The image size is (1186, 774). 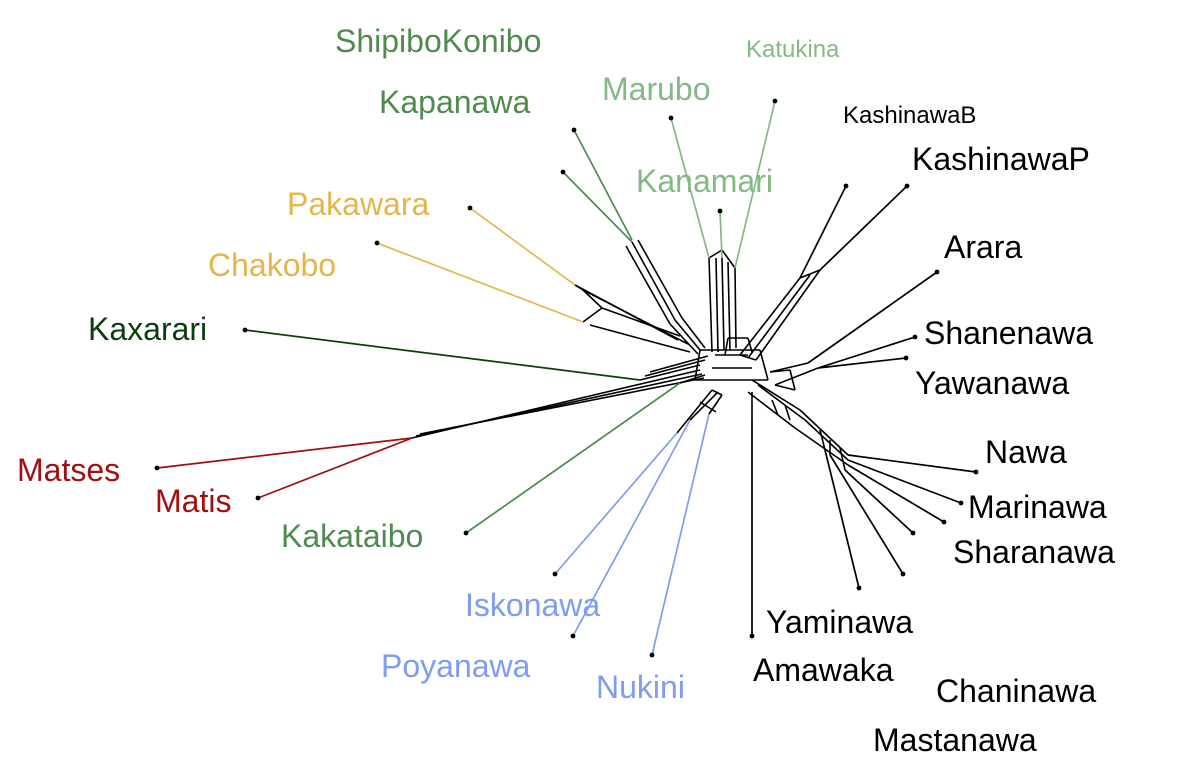 I want to click on tip-dot-matses, so click(x=157, y=468).